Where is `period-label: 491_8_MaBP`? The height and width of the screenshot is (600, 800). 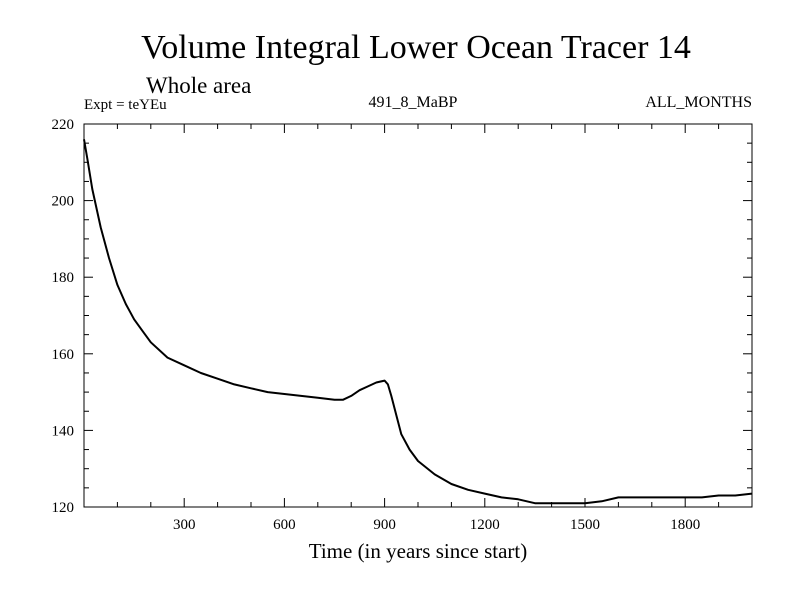 period-label: 491_8_MaBP is located at coordinates (413, 102).